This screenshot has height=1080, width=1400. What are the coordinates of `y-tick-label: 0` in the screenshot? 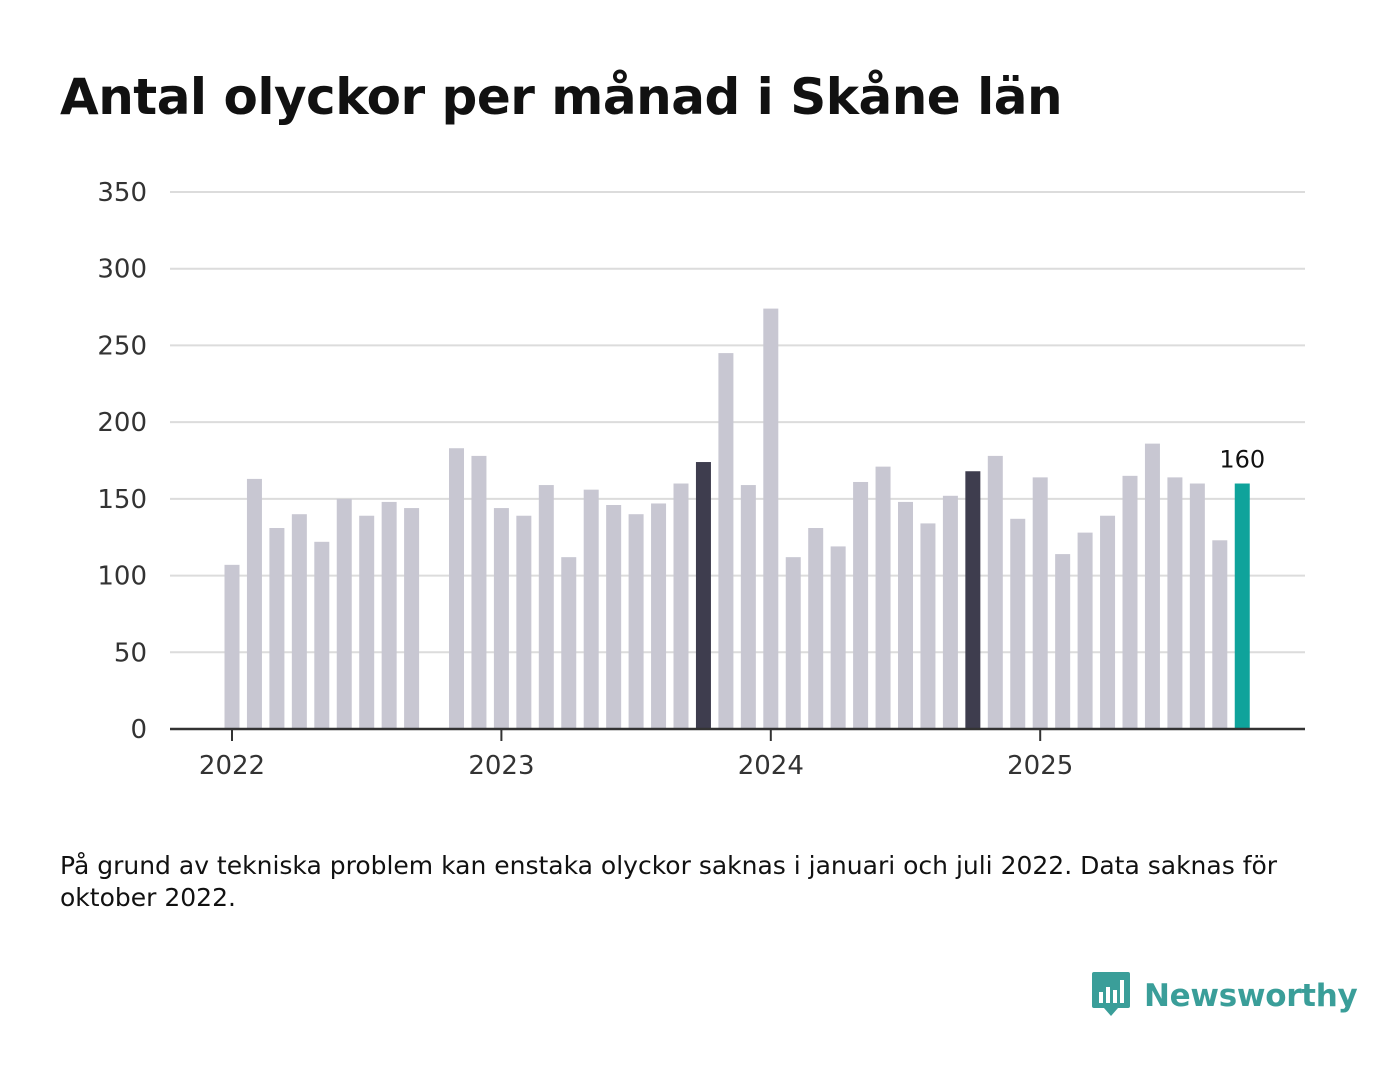 It's located at (138, 730).